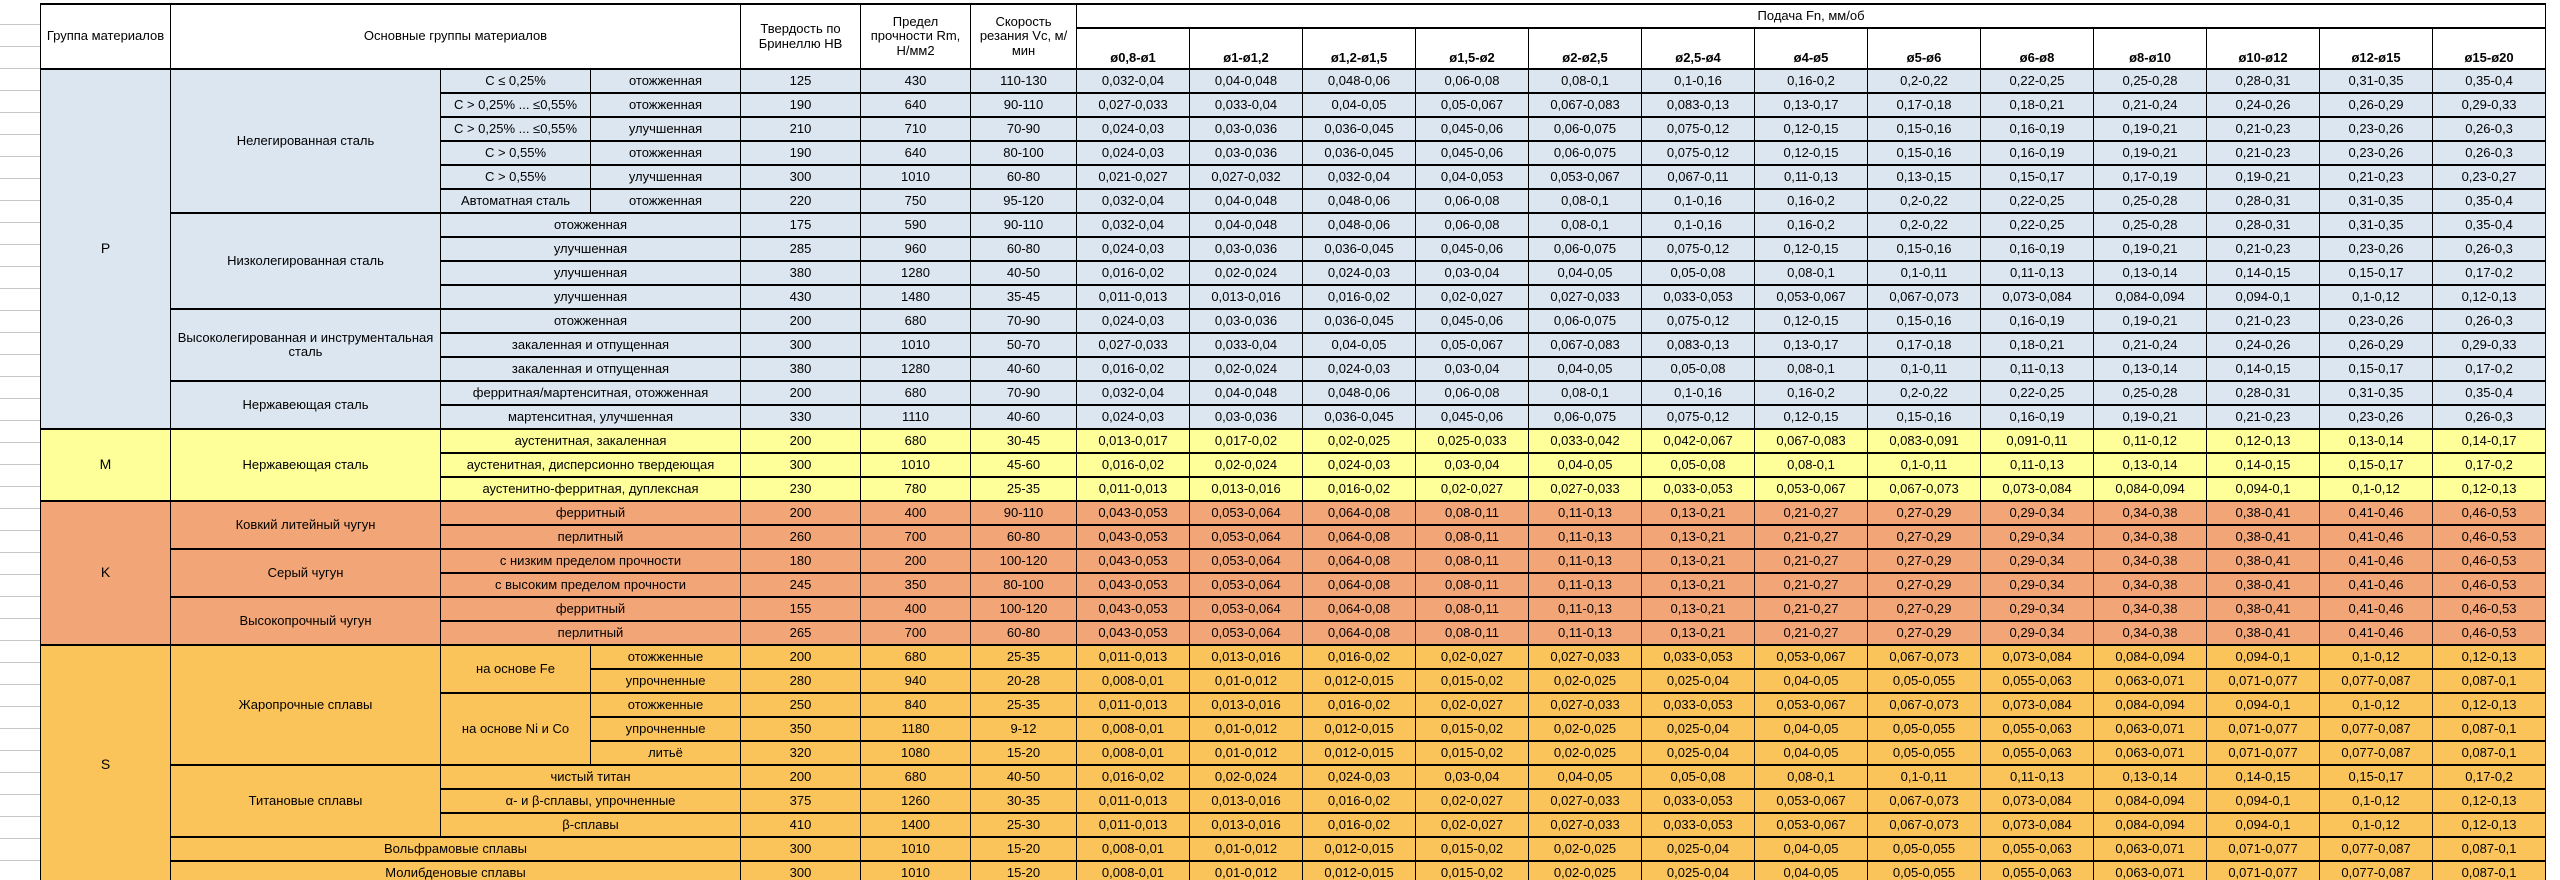  I want to click on hardness-cell: 200, so click(801, 321).